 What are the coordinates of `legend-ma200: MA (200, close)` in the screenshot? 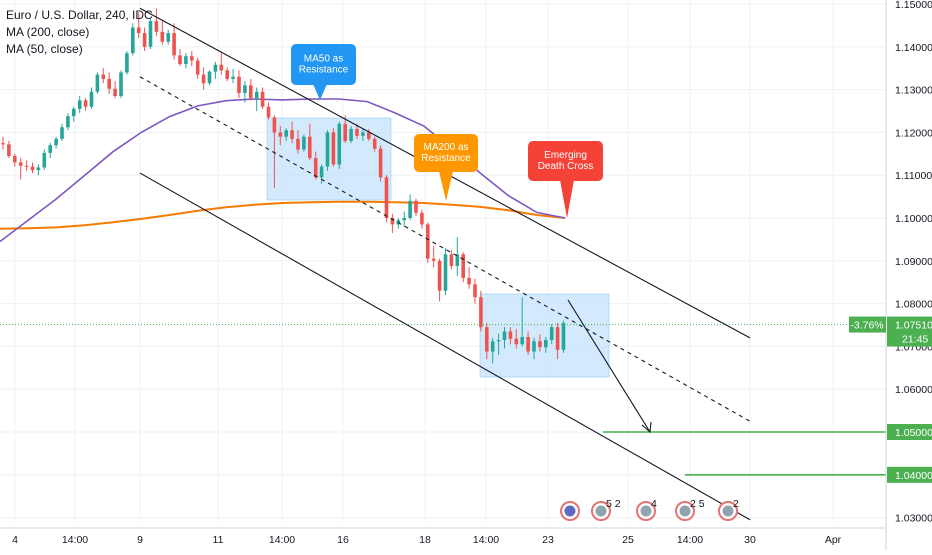 It's located at (48, 32).